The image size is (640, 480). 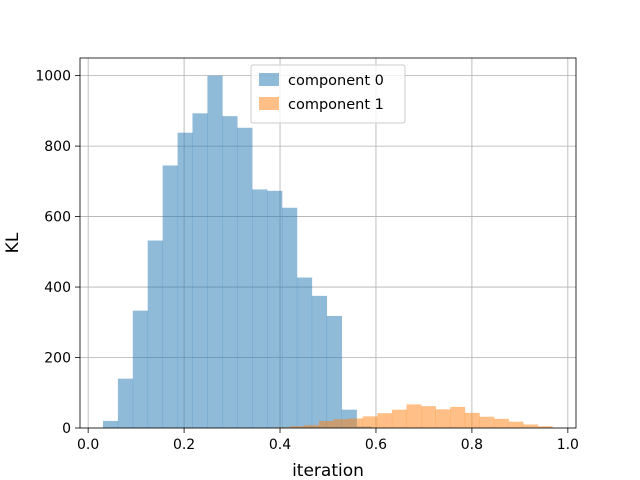 What do you see at coordinates (57, 288) in the screenshot?
I see `y-tick-label: 400` at bounding box center [57, 288].